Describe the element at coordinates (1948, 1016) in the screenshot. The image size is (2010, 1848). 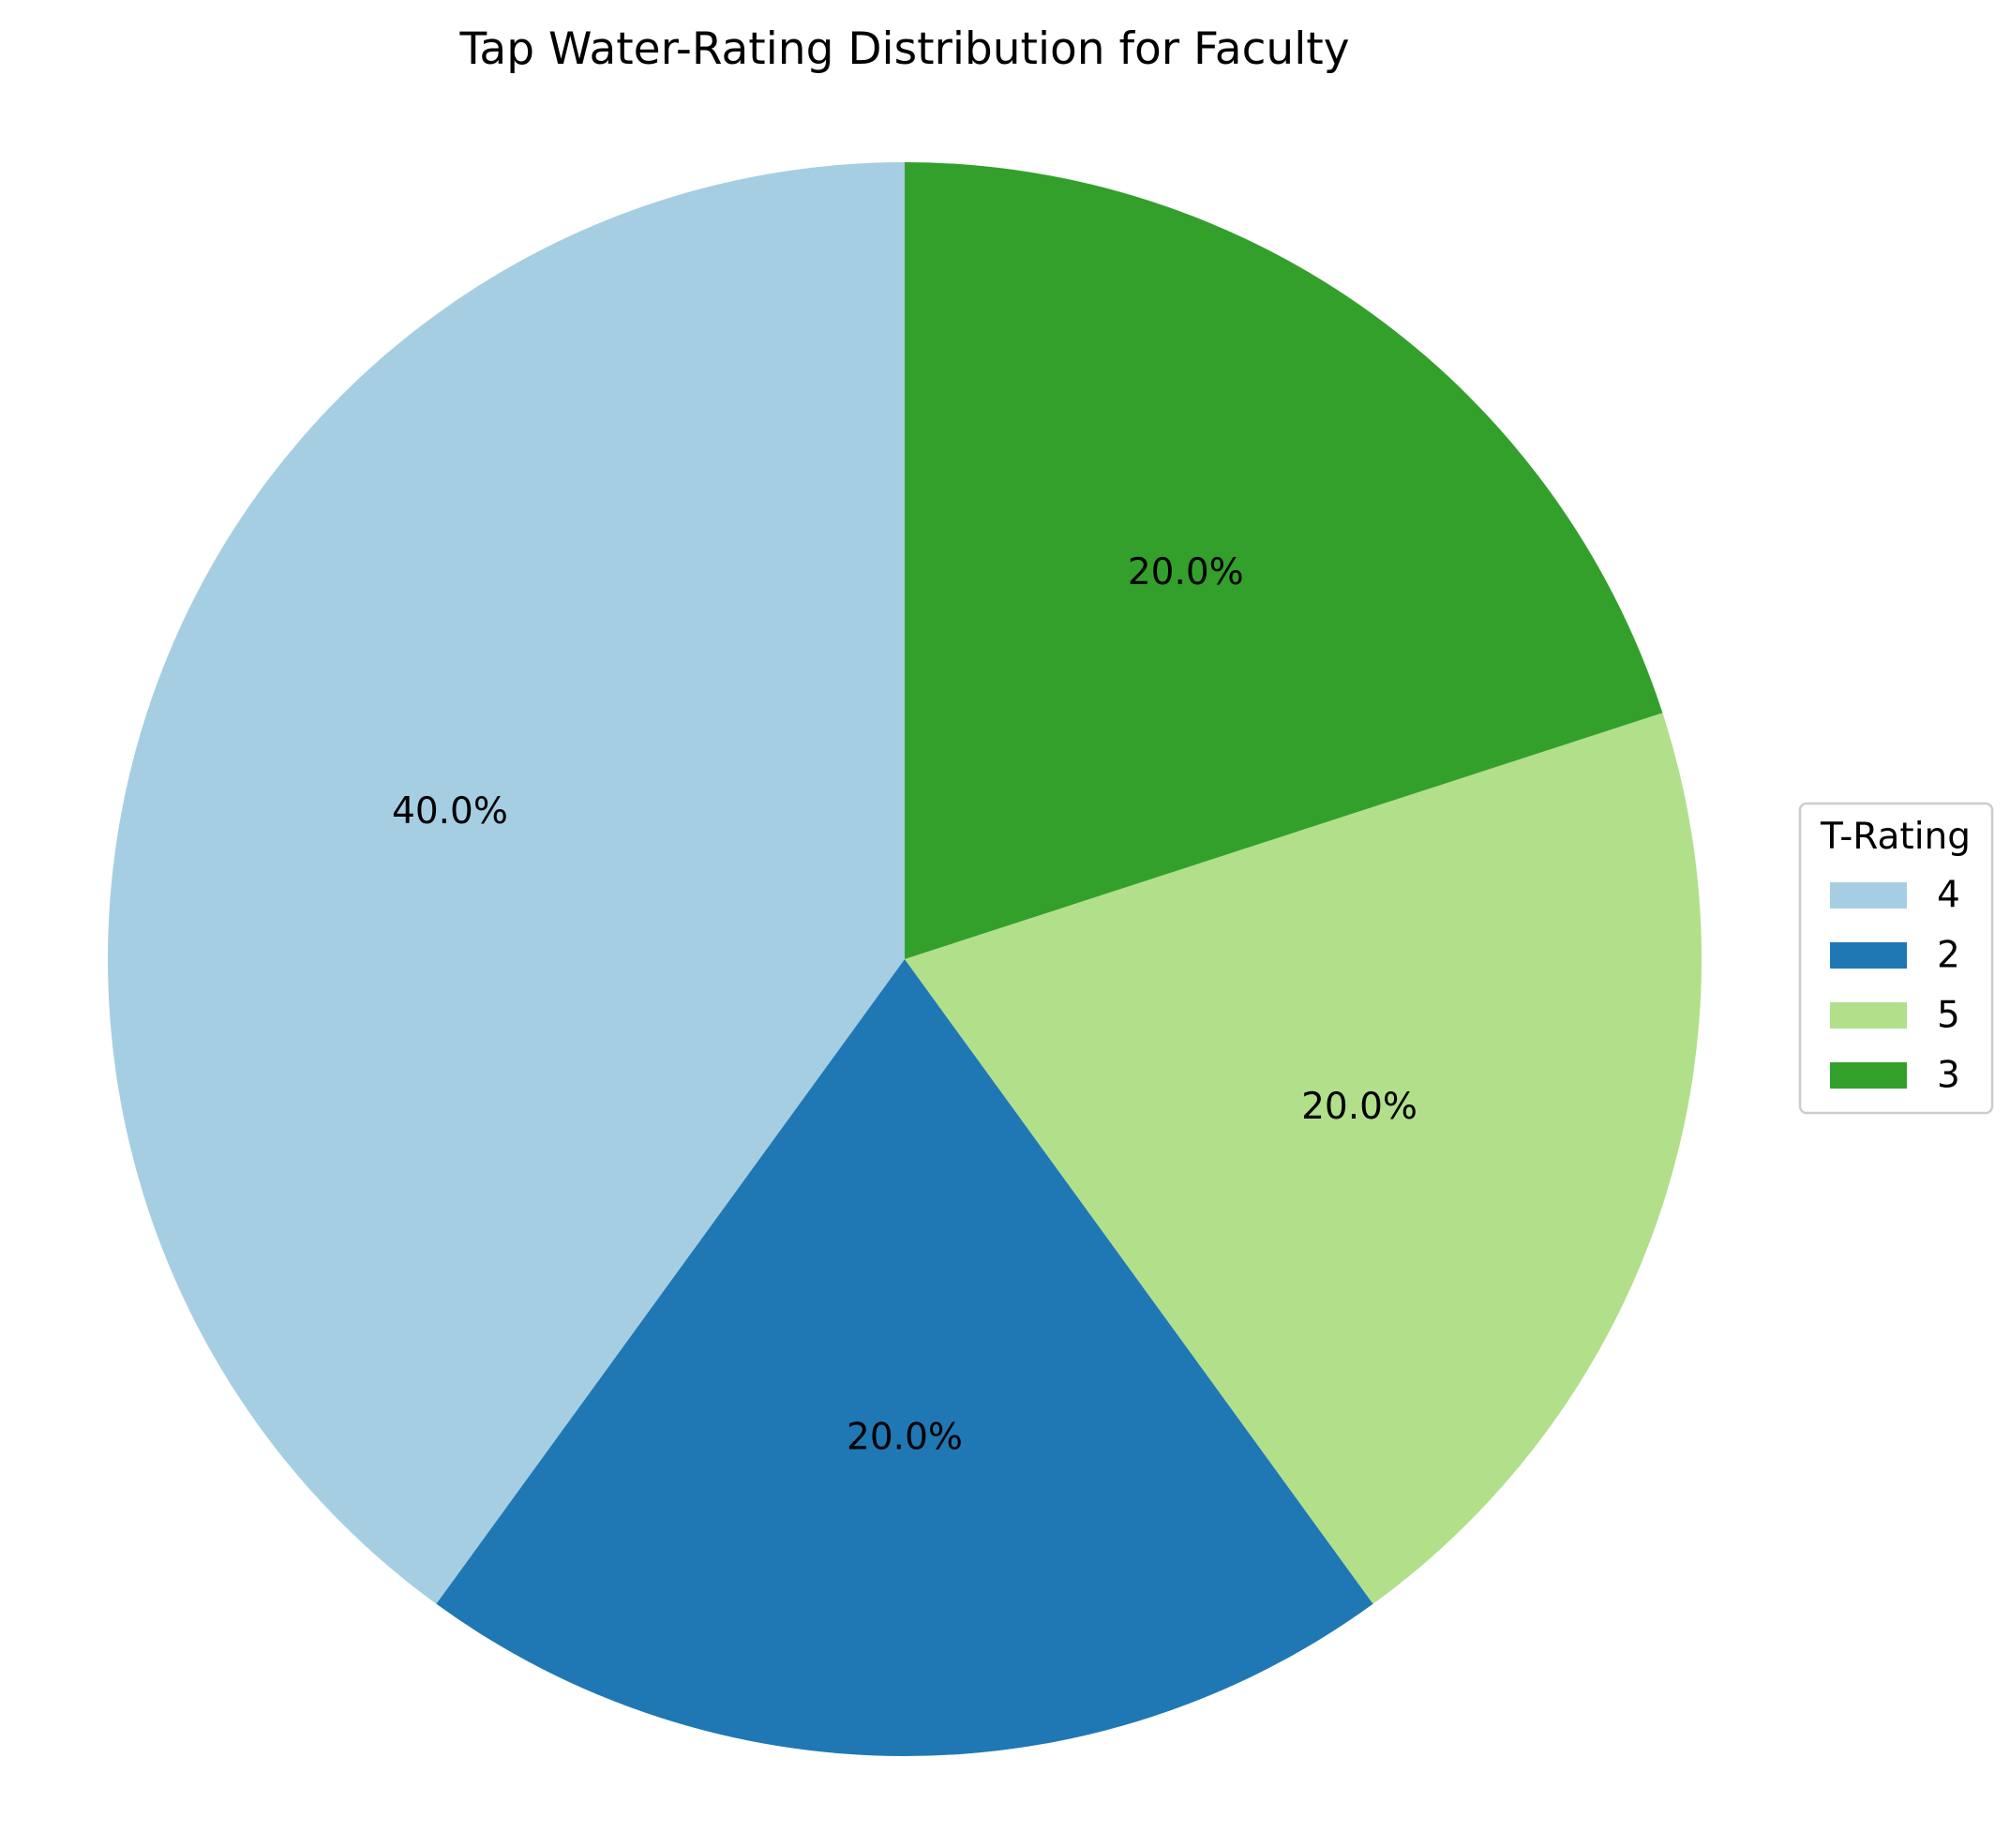
I see `legend-label-5: 5` at that location.